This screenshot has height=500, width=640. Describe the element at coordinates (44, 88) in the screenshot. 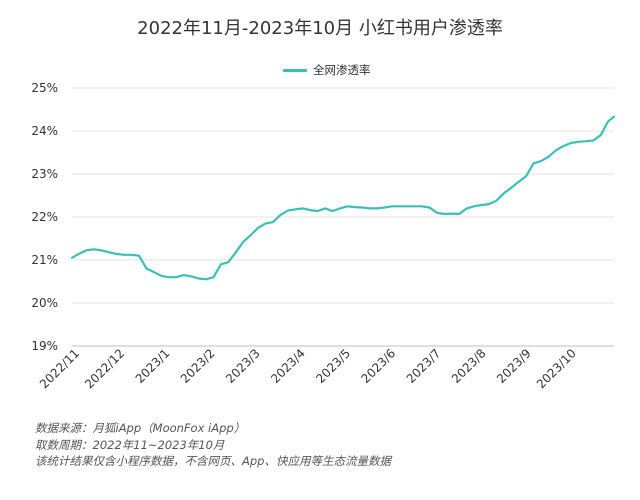

I see `y-tick-label: 25%` at that location.